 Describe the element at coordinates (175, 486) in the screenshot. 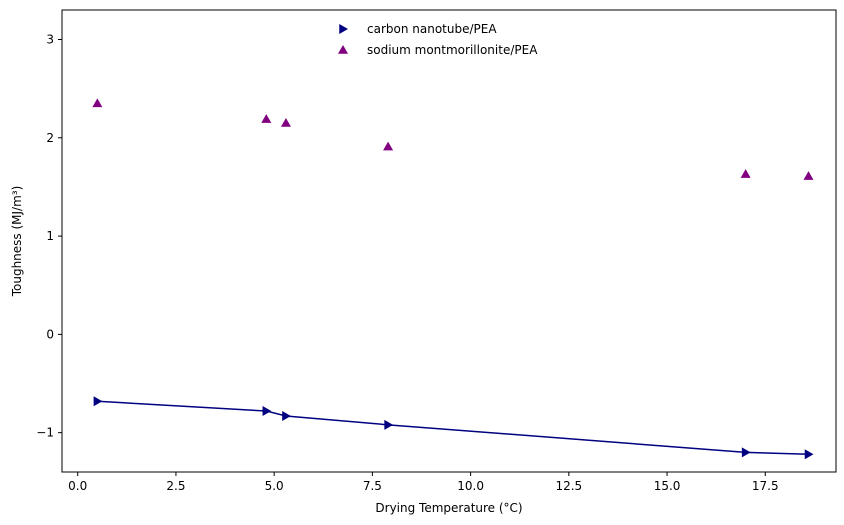

I see `x-tick-label-1: 2.5` at that location.